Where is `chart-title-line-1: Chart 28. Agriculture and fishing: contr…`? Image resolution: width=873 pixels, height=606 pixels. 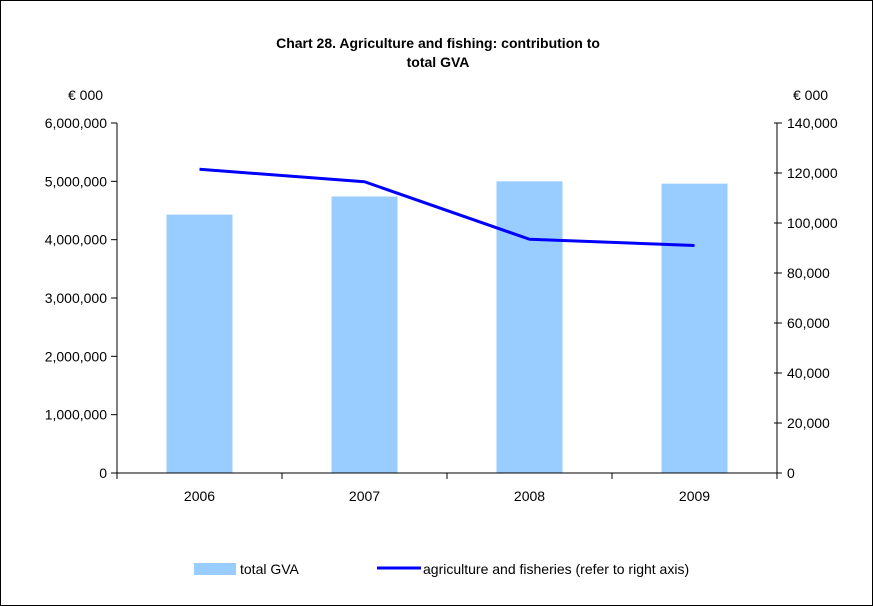 chart-title-line-1: Chart 28. Agriculture and fishing: contr… is located at coordinates (438, 43).